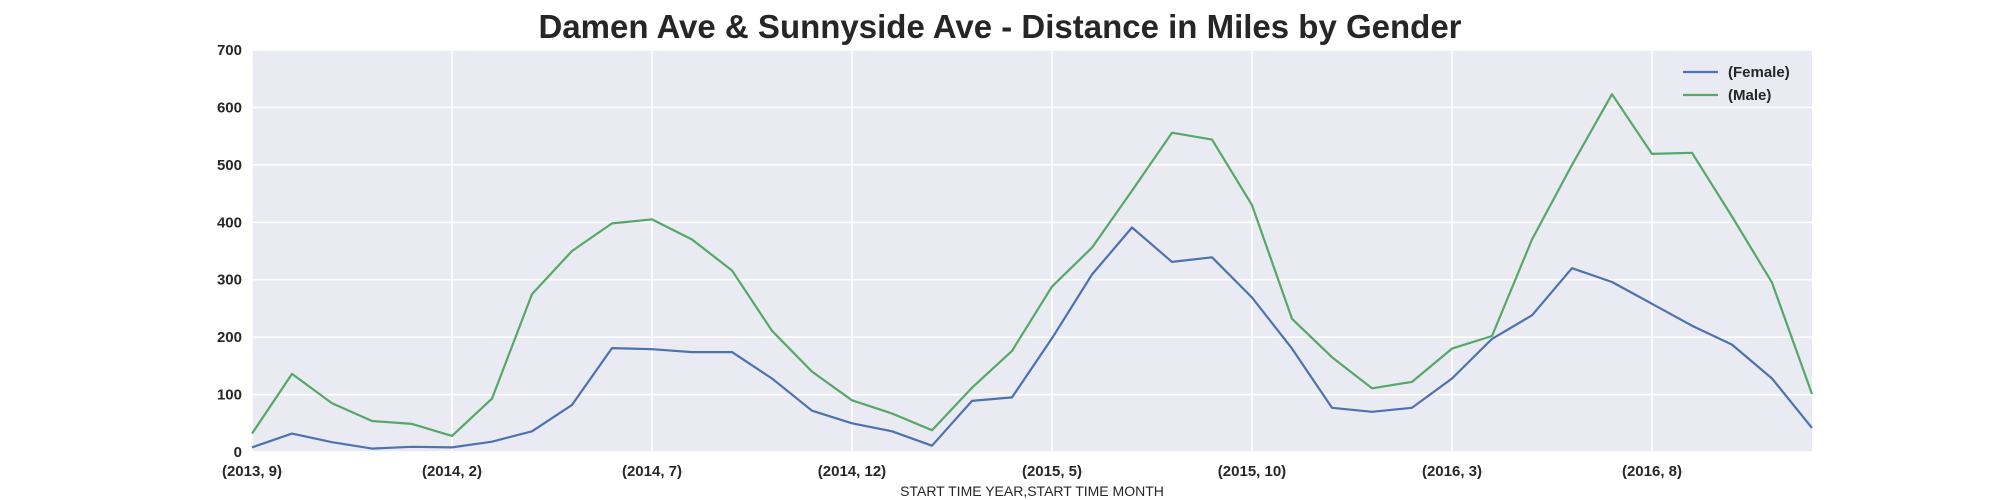 This screenshot has height=500, width=2000. What do you see at coordinates (229, 165) in the screenshot?
I see `y-tick-label: 500` at bounding box center [229, 165].